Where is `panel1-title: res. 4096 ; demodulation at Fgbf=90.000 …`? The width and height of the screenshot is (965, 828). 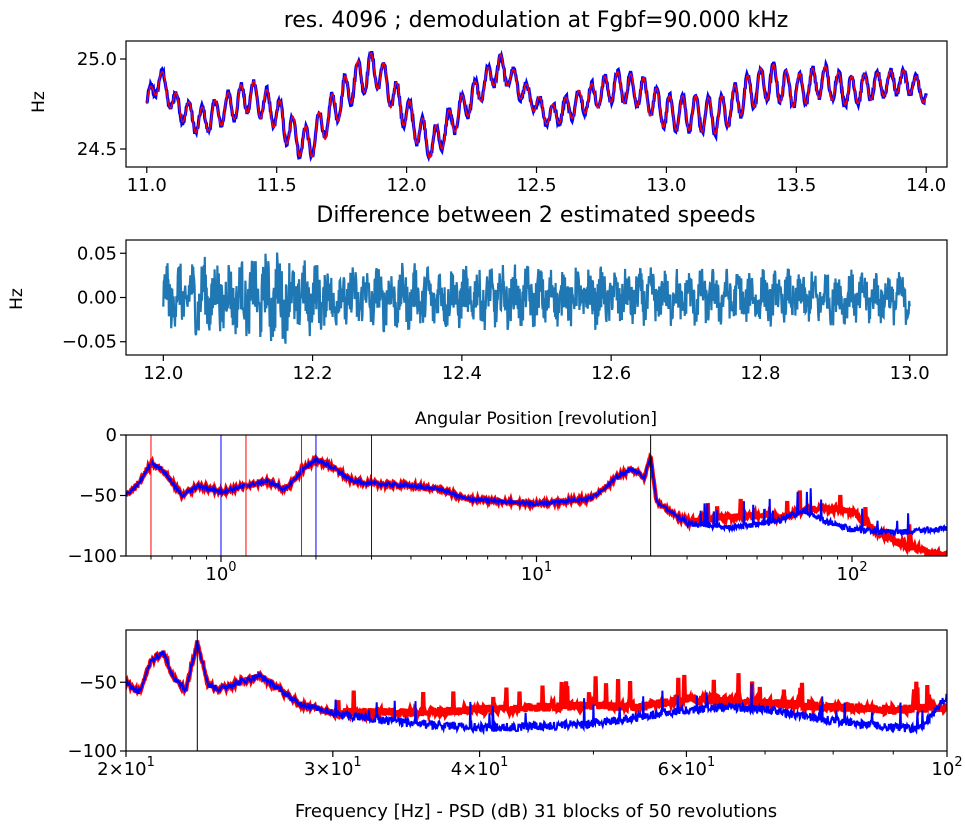 panel1-title: res. 4096 ; demodulation at Fgbf=90.000 … is located at coordinates (536, 20).